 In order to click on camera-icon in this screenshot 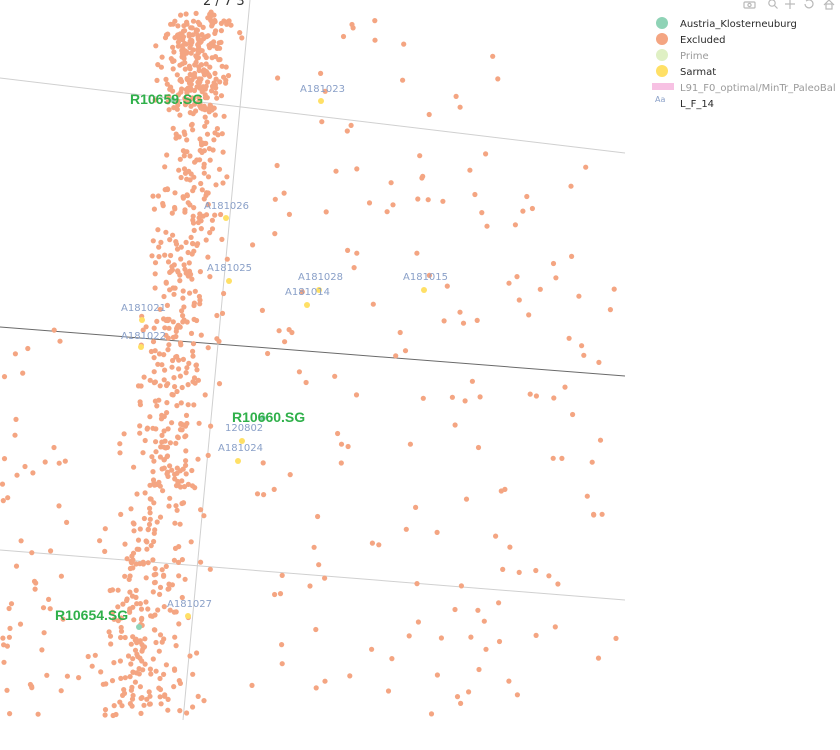, I will do `click(749, 5)`.